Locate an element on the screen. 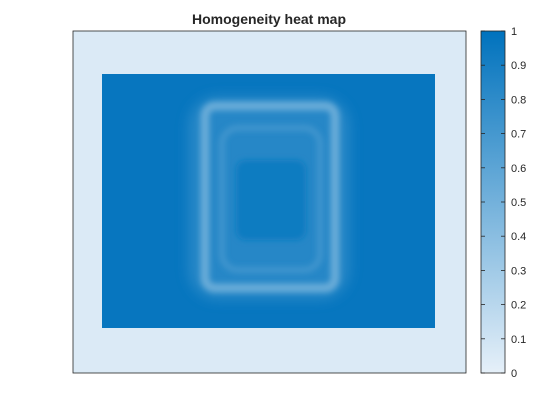 This screenshot has width=560, height=420. colorbar-tick-label: 0.7 is located at coordinates (518, 135).